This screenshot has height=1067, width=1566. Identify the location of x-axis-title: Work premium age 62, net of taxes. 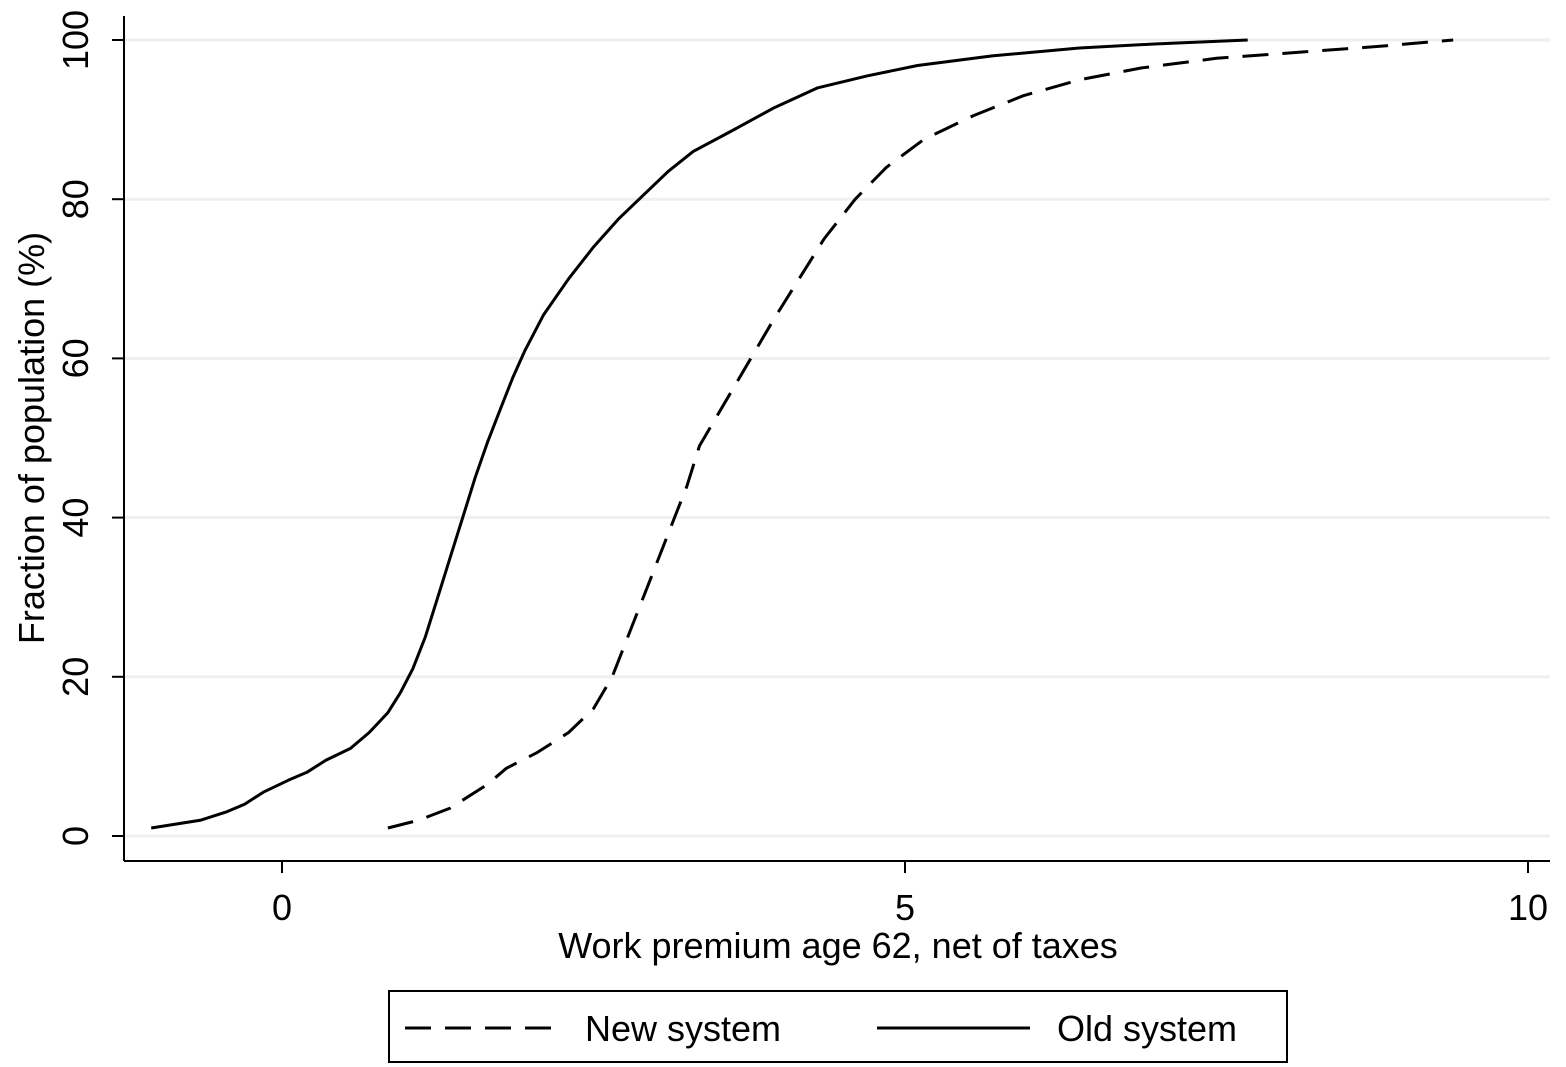
(838, 945).